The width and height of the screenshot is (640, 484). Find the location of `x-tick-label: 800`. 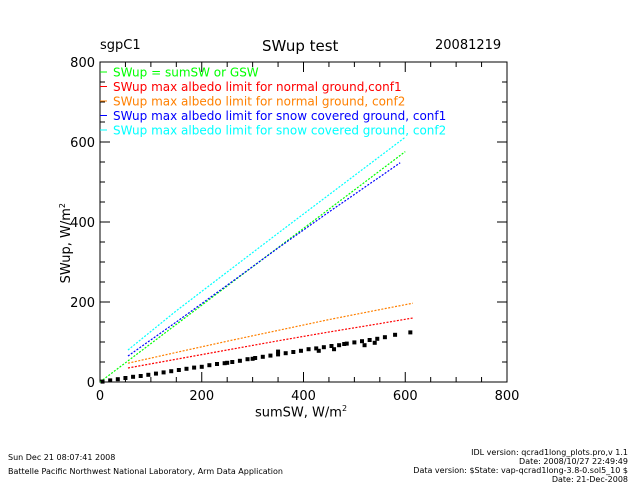

x-tick-label: 800 is located at coordinates (507, 396).